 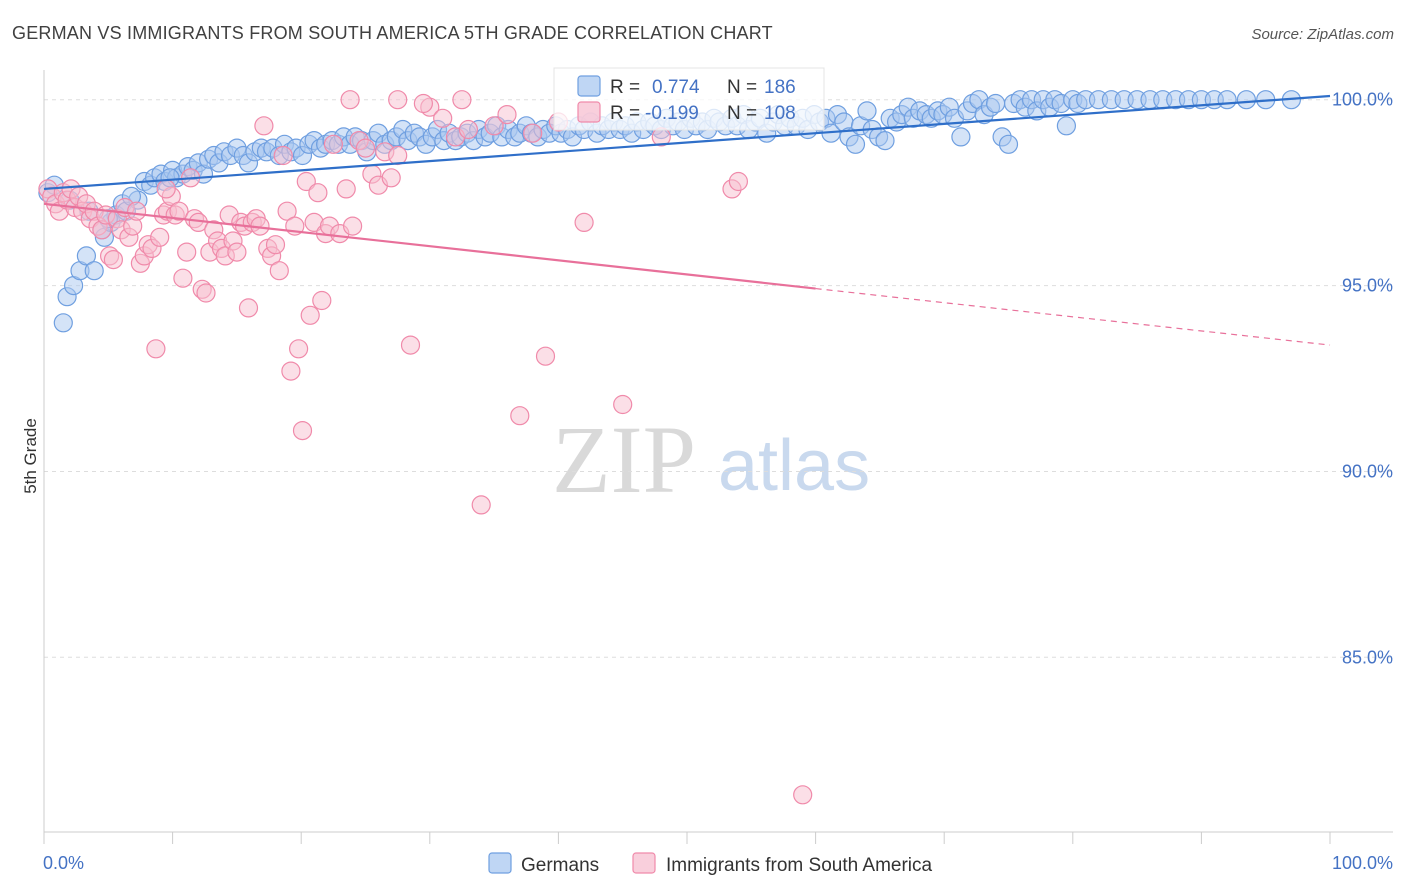 What do you see at coordinates (30, 456) in the screenshot?
I see `y-axis-label: 5th Grade` at bounding box center [30, 456].